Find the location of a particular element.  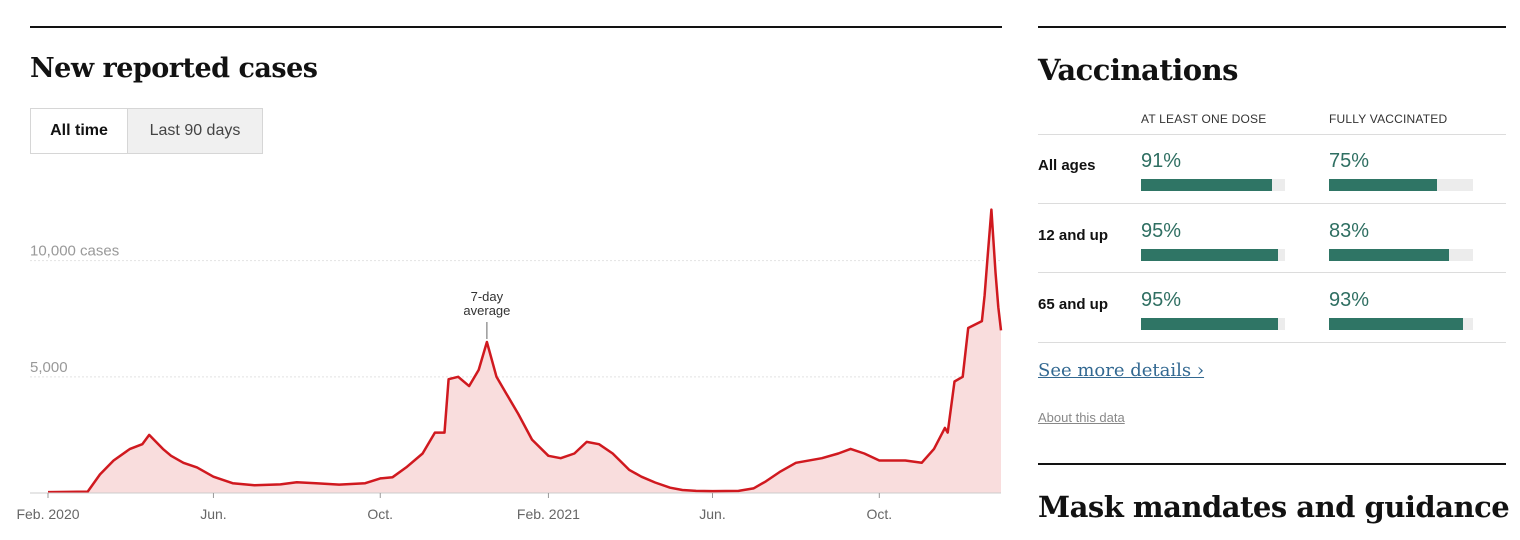

section-rule-mask is located at coordinates (1272, 464).